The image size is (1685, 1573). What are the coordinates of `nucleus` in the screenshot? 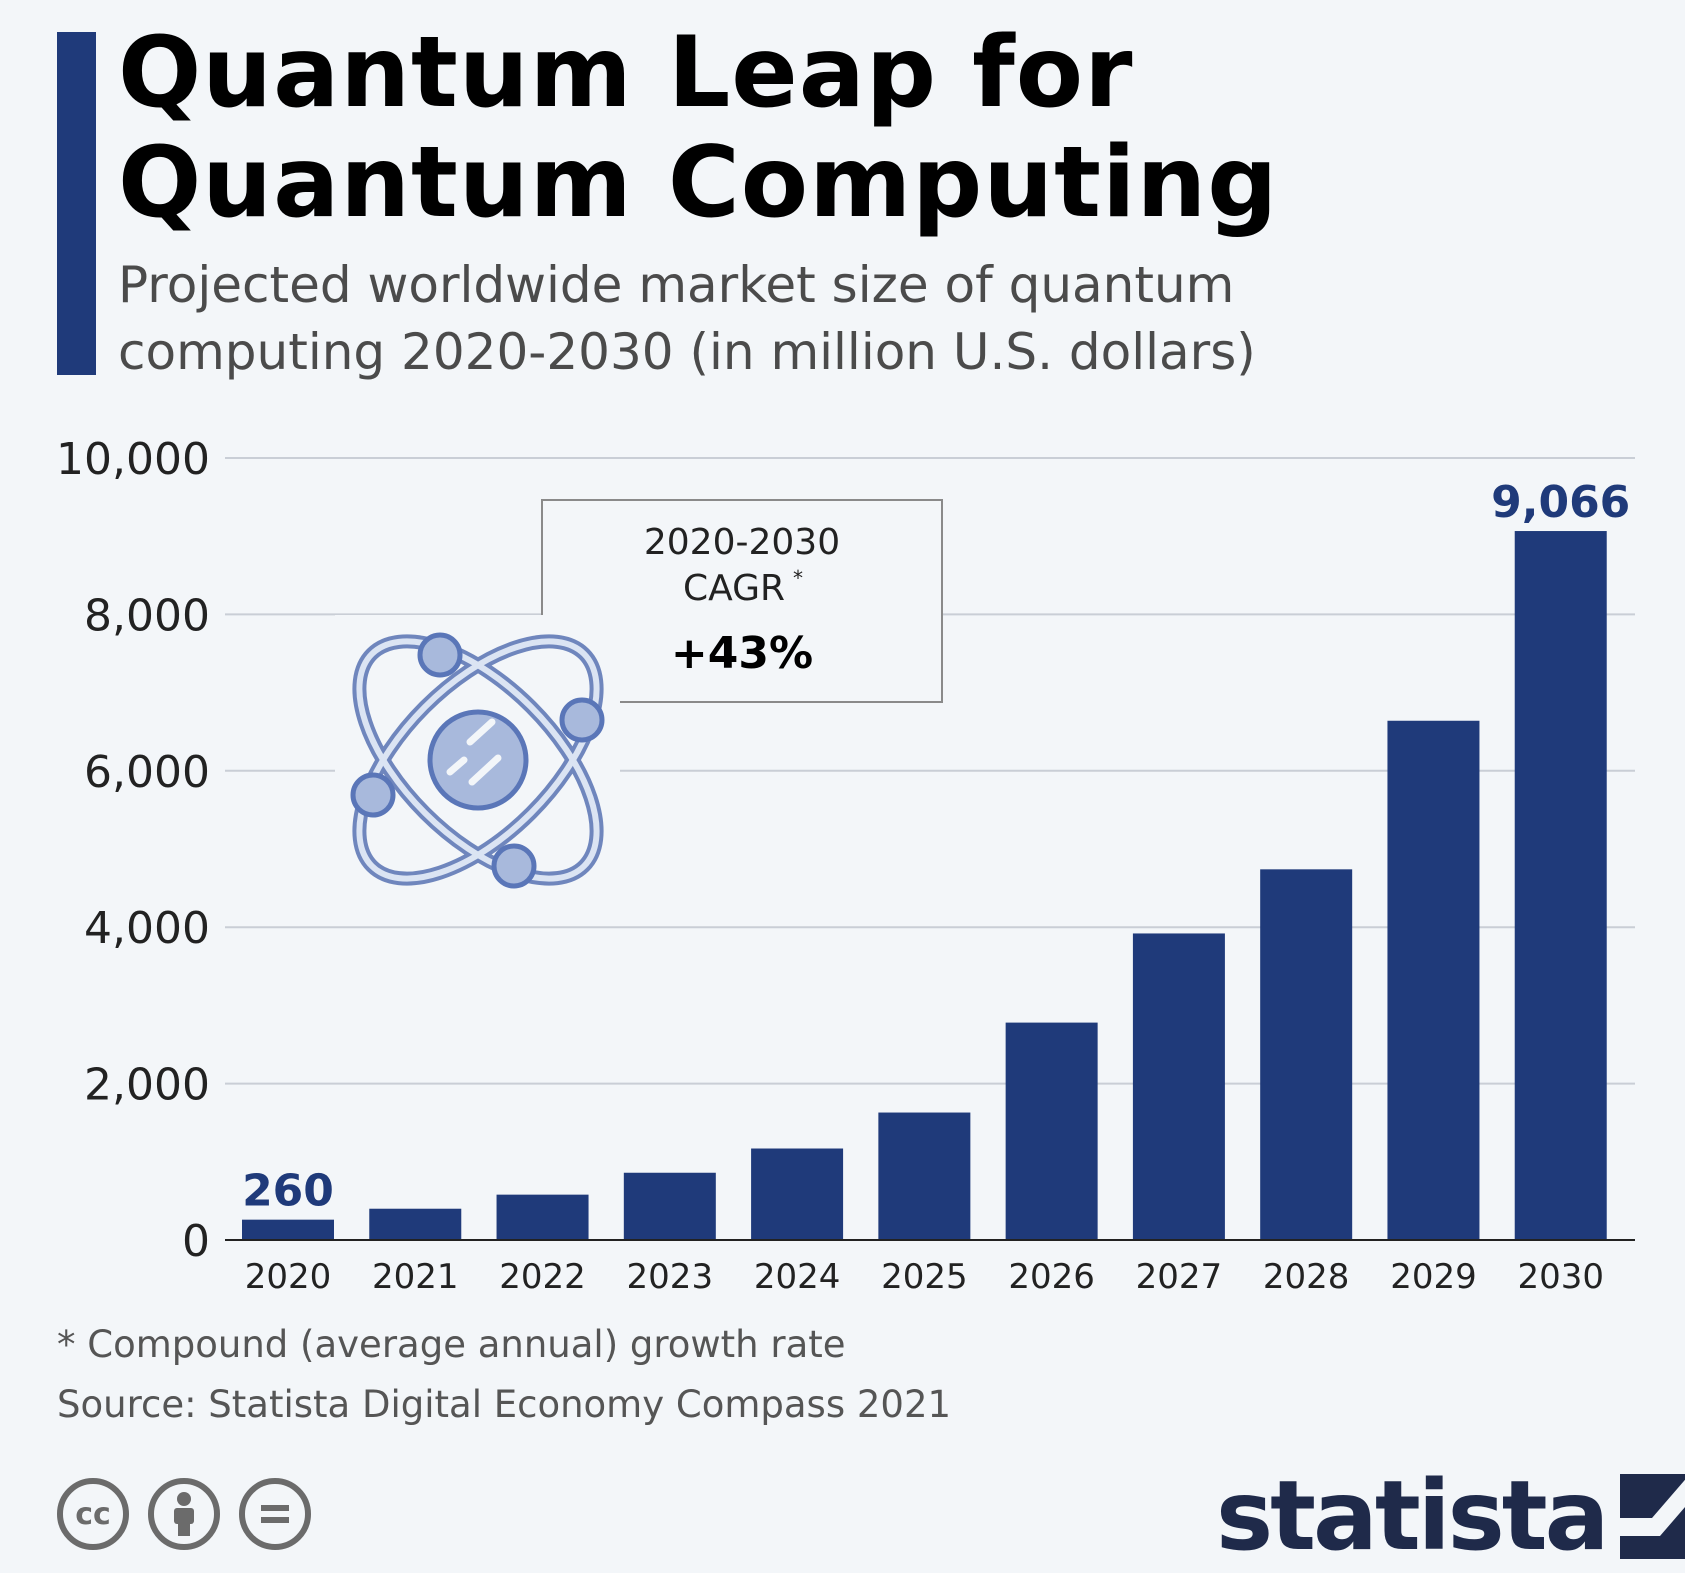 It's located at (478, 760).